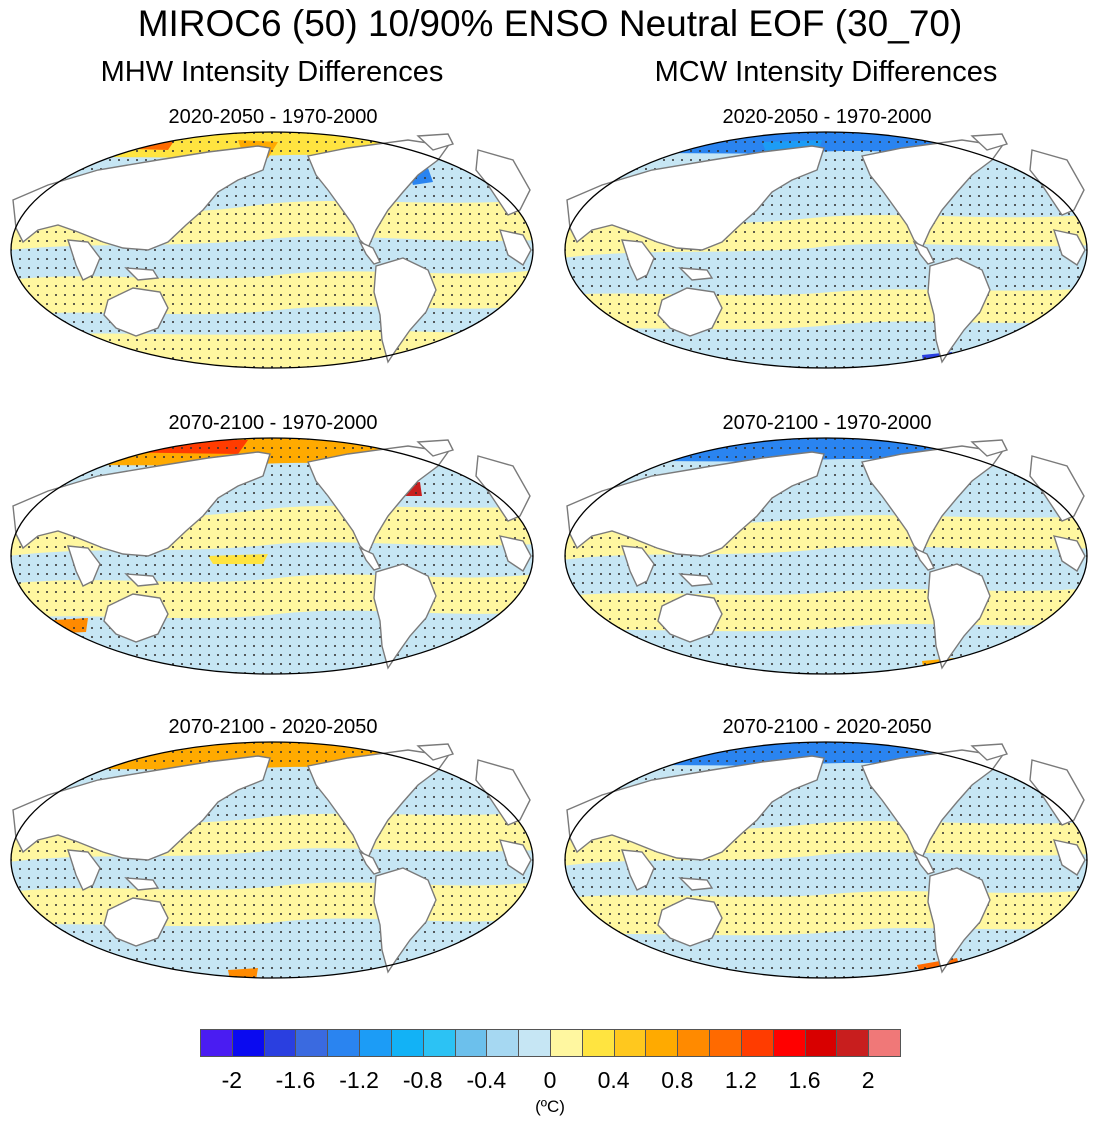 Image resolution: width=1100 pixels, height=1128 pixels. Describe the element at coordinates (613, 1080) in the screenshot. I see `colorbar-tick-label: 0.4` at that location.